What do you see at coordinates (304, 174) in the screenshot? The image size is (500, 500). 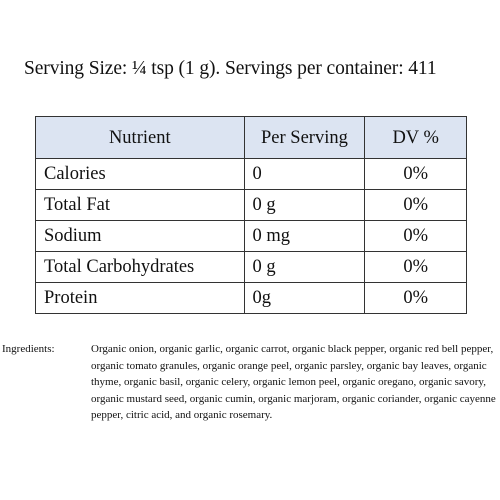 I see `per-serving-value: 0` at bounding box center [304, 174].